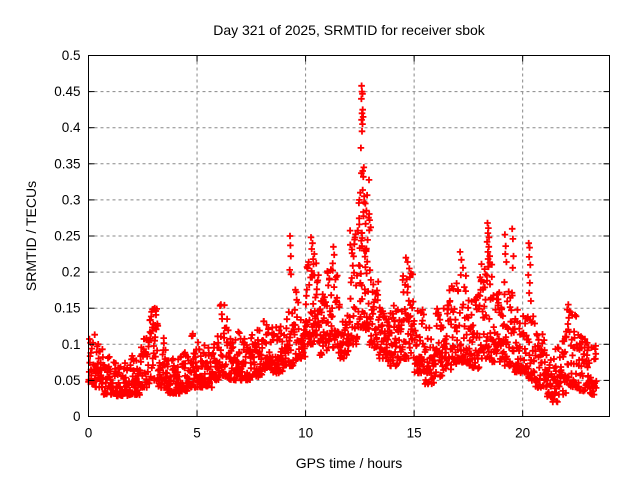  Describe the element at coordinates (67, 380) in the screenshot. I see `y-tick-label: 0.05` at that location.